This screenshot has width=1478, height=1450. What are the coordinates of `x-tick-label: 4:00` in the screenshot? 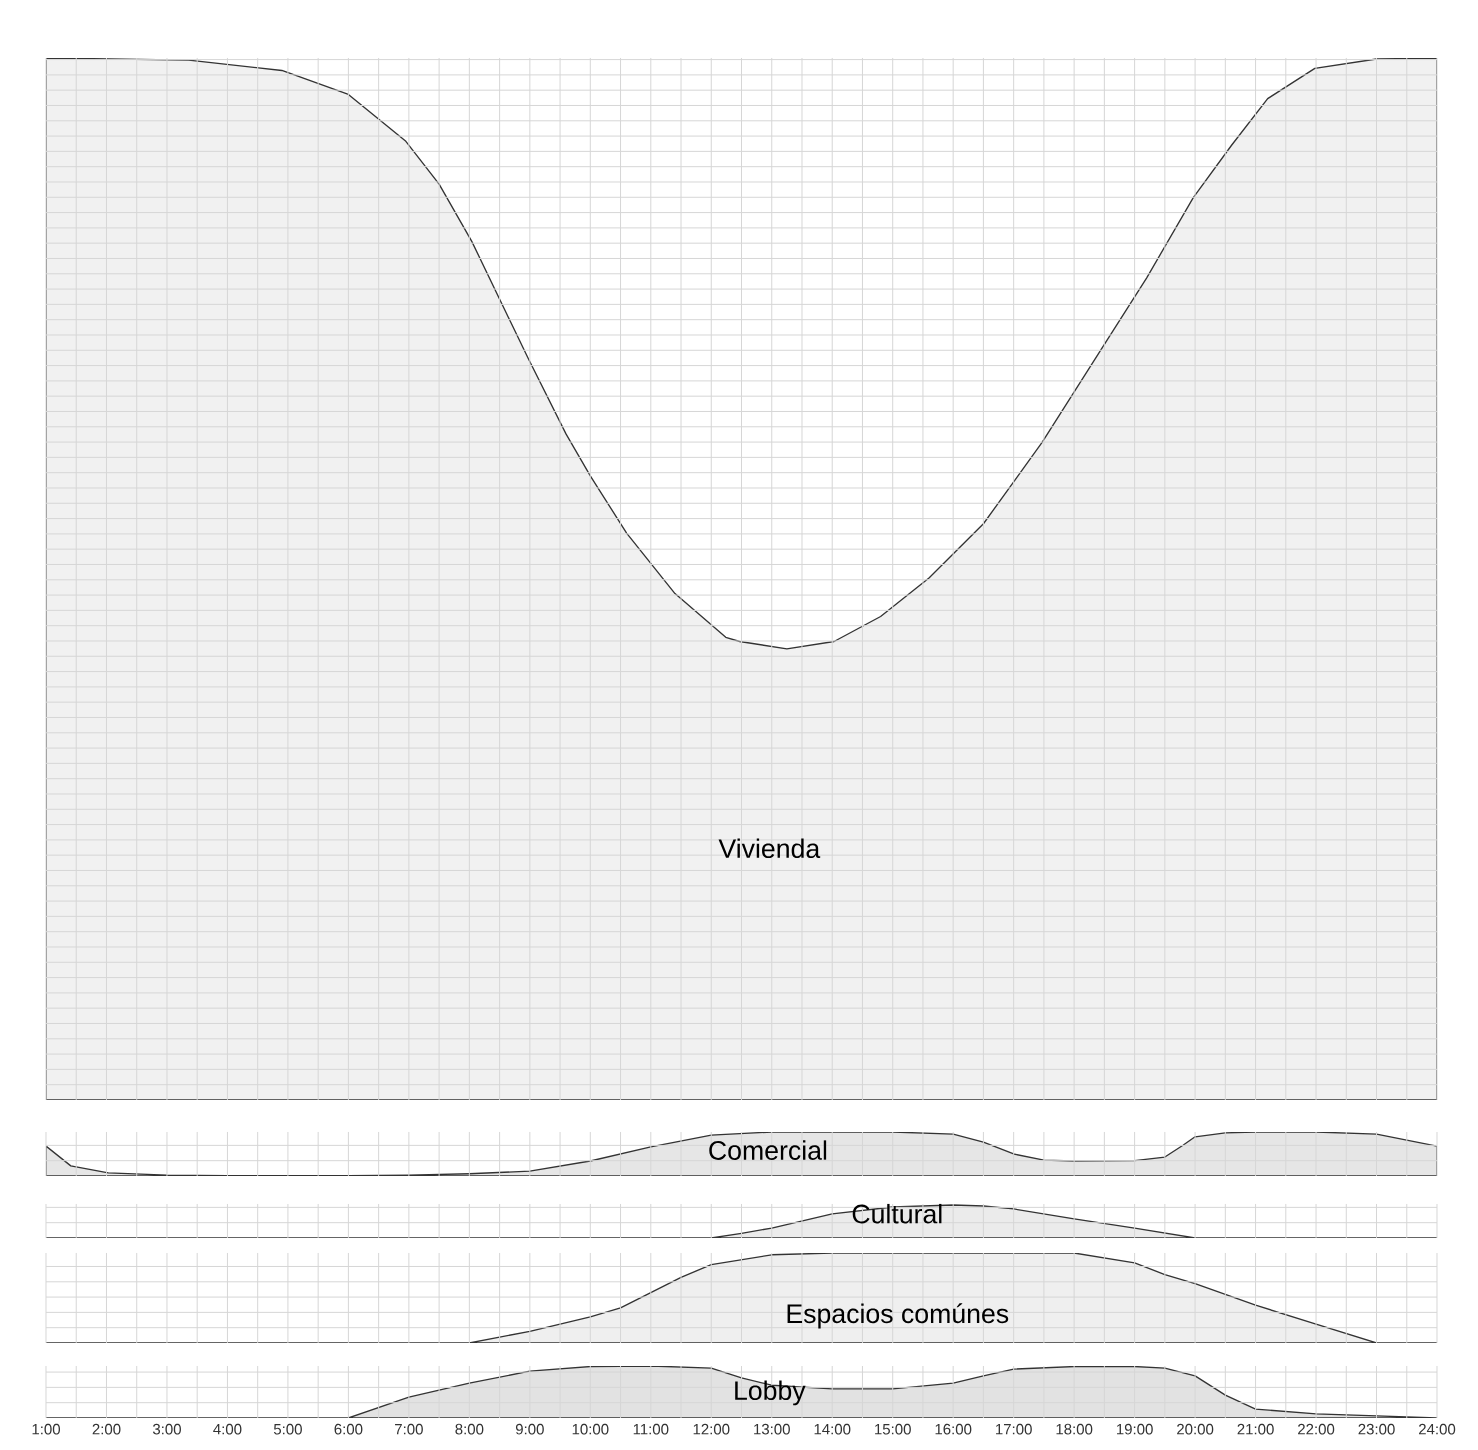 It's located at (227, 1429).